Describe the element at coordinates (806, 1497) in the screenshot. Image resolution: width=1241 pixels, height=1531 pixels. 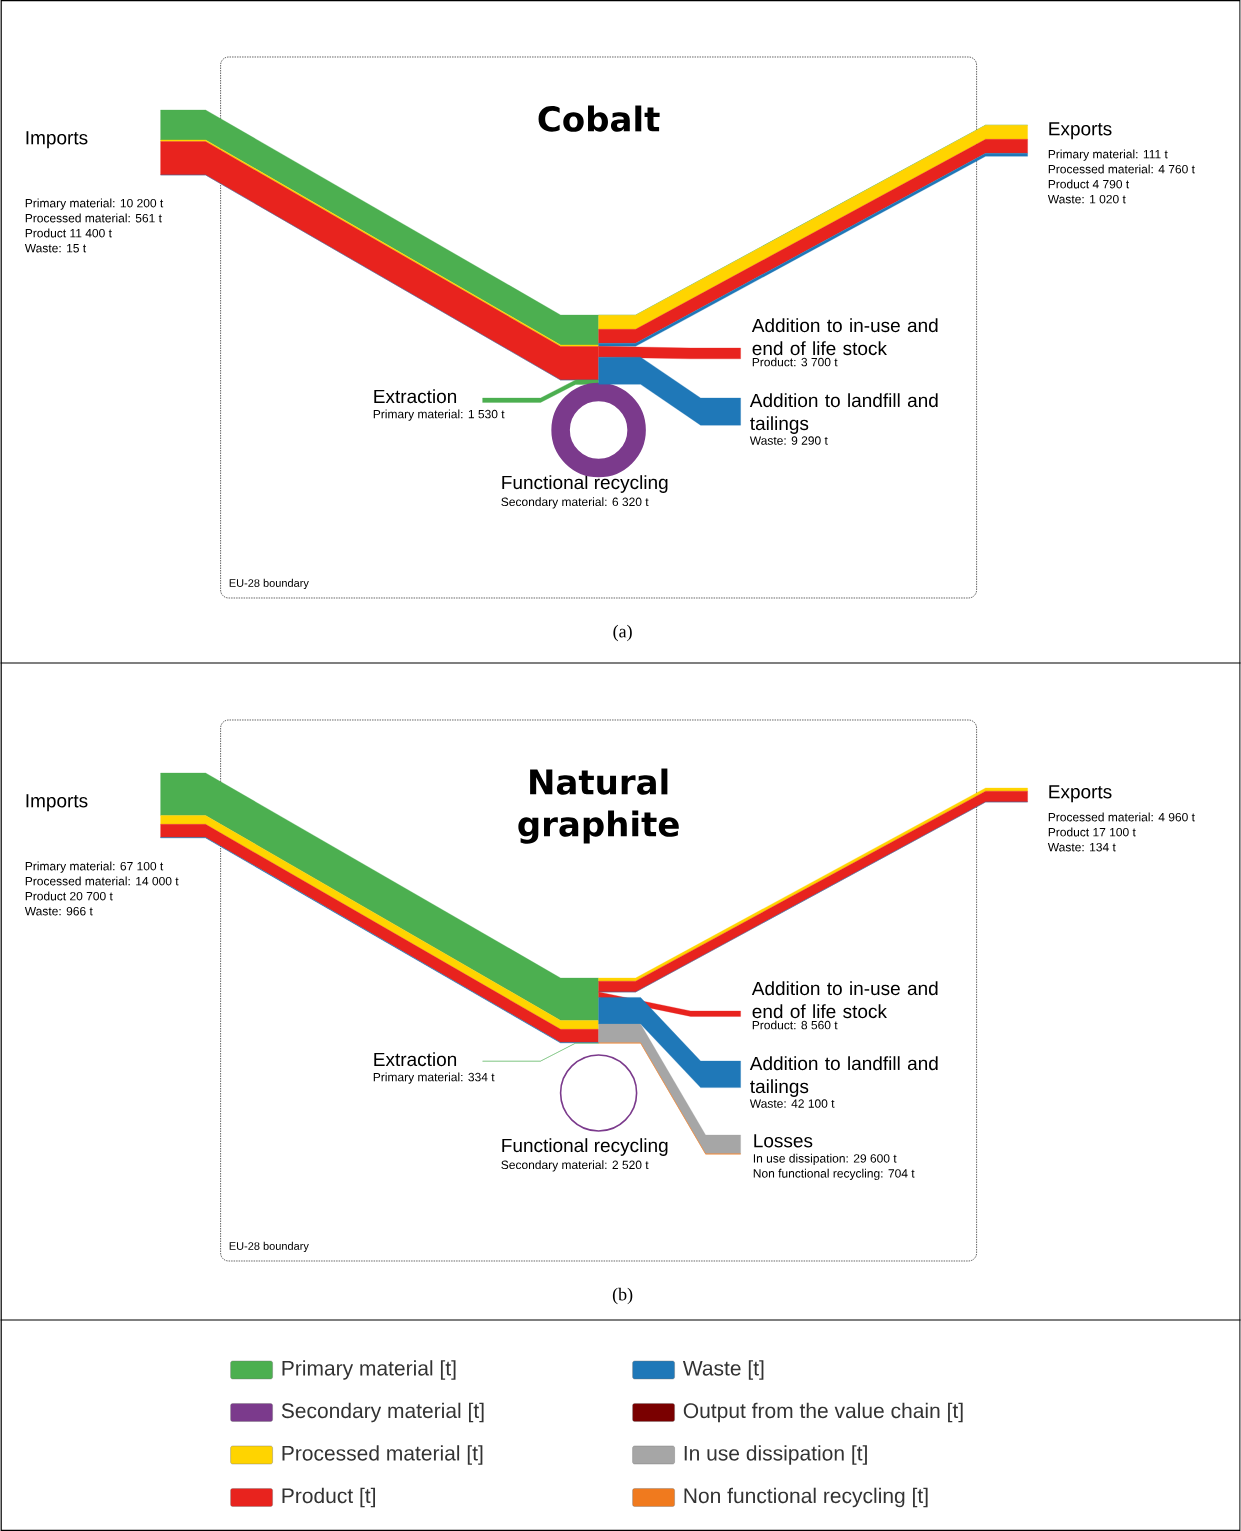
I see `legend-label: Non functional recycling [t]` at that location.